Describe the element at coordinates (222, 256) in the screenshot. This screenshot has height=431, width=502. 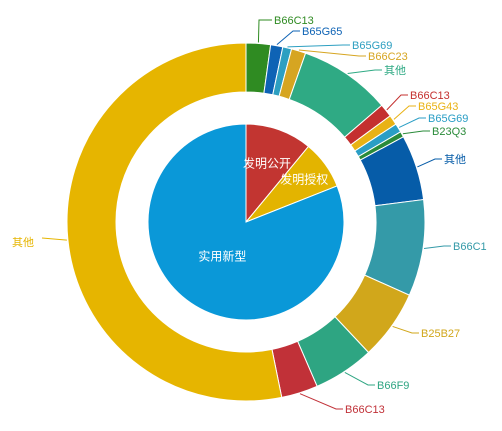
I see `inner-slice-label-3: 实用新型` at that location.